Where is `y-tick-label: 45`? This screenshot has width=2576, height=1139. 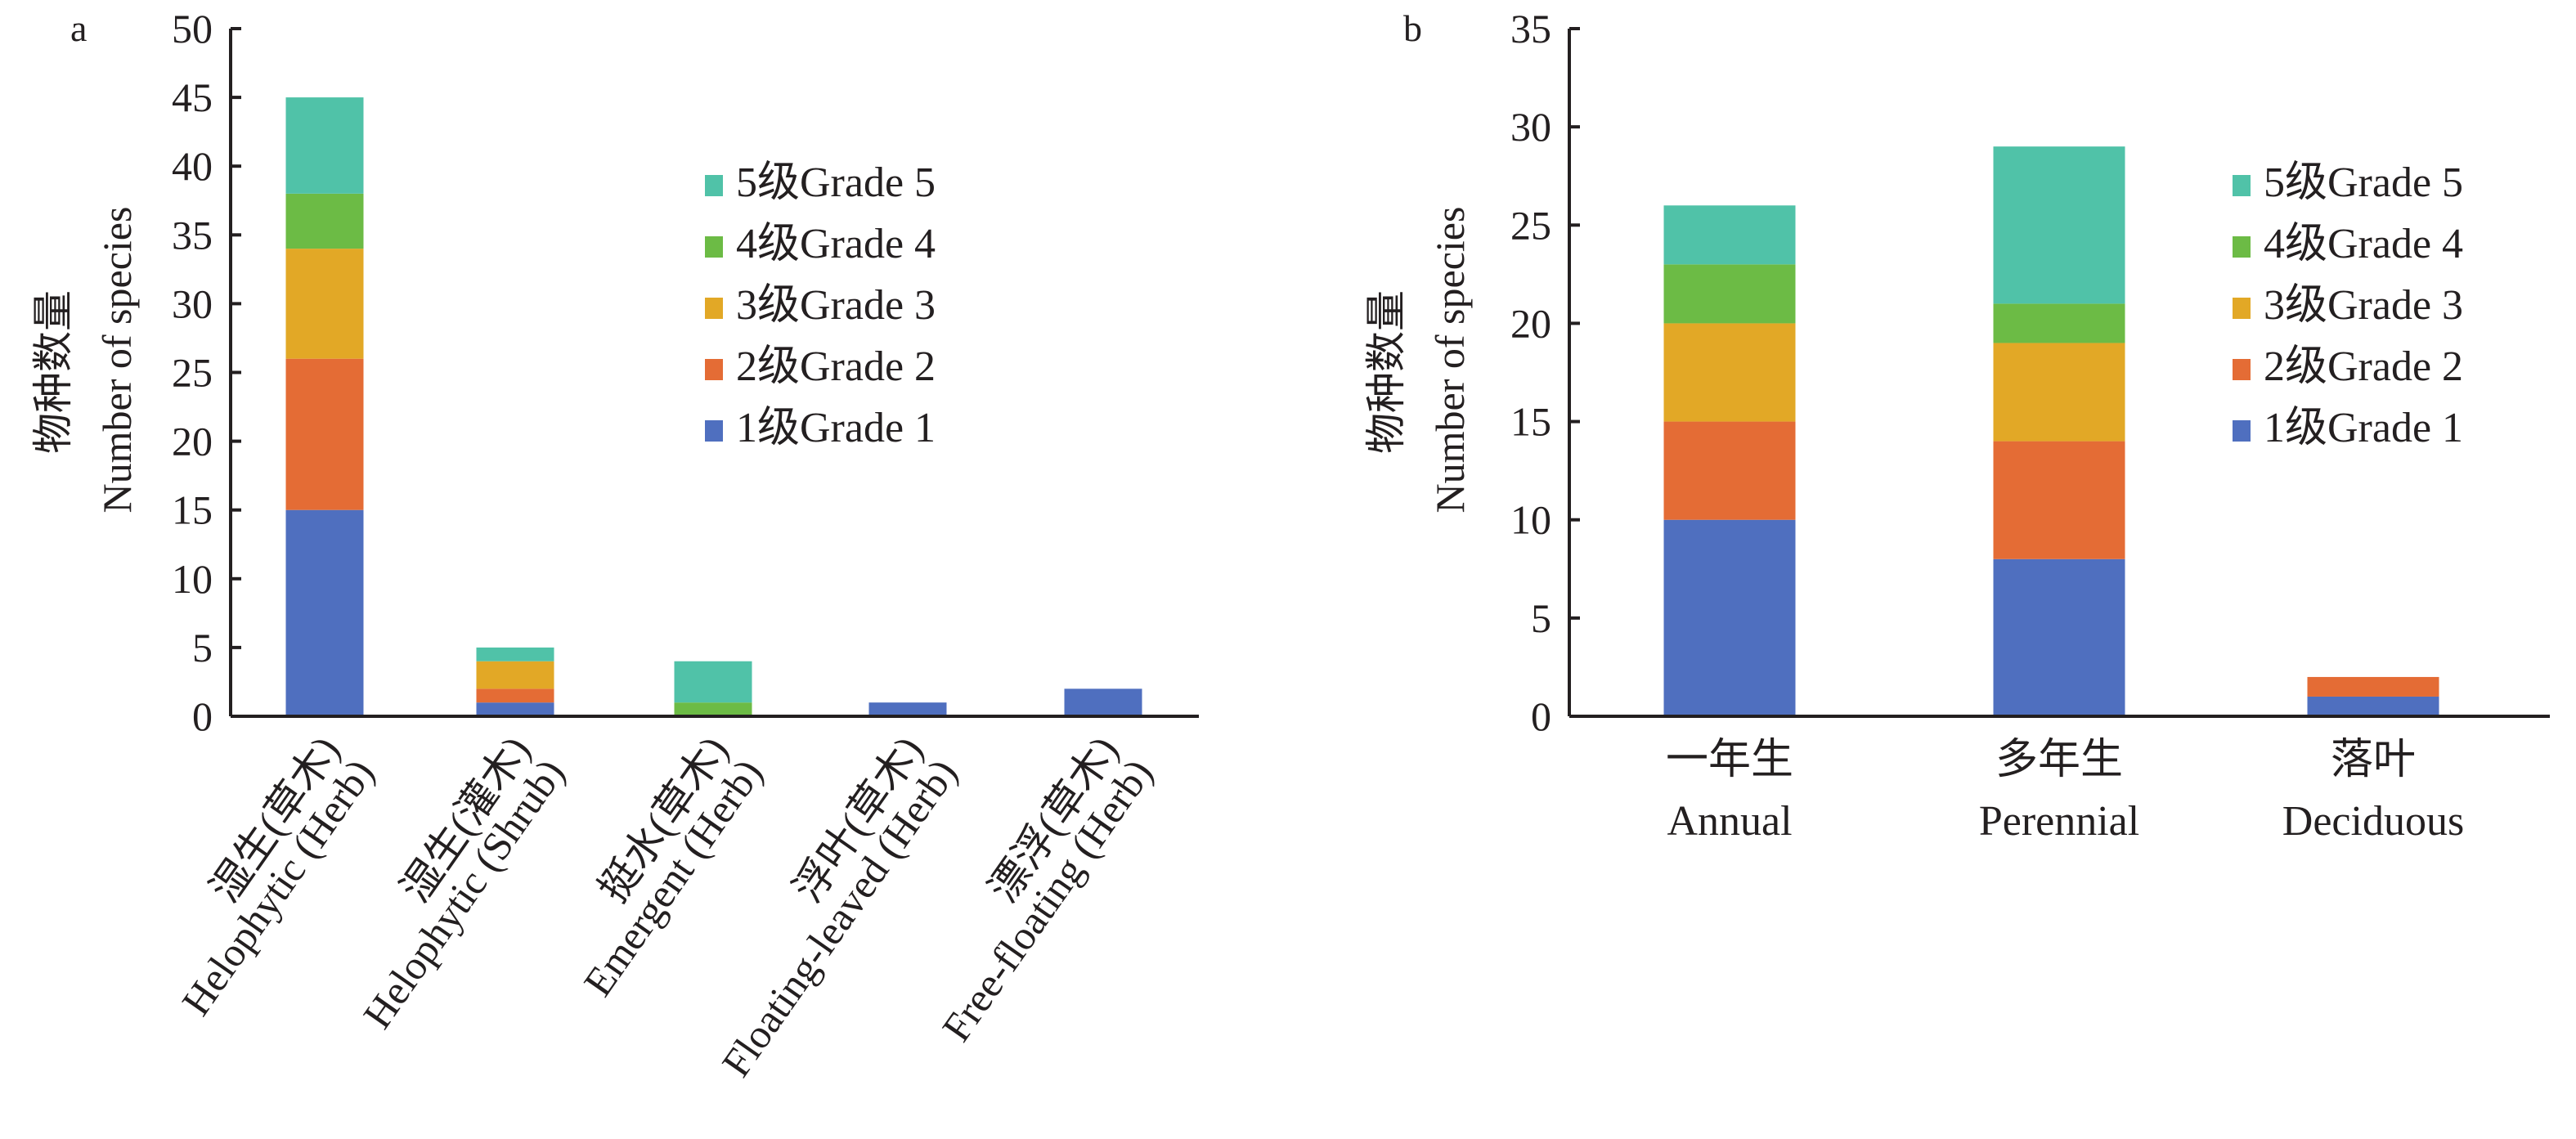
y-tick-label: 45 is located at coordinates (192, 97).